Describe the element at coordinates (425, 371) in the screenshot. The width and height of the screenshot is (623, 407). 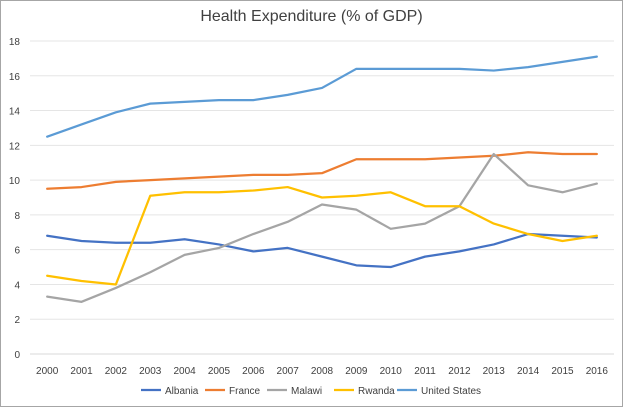
I see `x-tick-label: 2011` at that location.